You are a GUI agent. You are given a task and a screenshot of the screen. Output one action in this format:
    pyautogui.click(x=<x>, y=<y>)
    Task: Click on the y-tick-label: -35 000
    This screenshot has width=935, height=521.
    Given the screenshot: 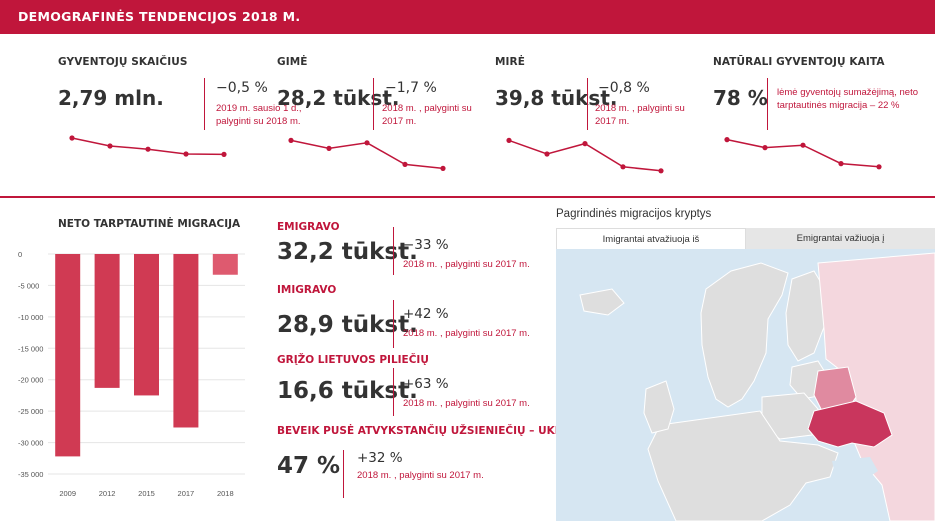 What is the action you would take?
    pyautogui.click(x=30, y=474)
    